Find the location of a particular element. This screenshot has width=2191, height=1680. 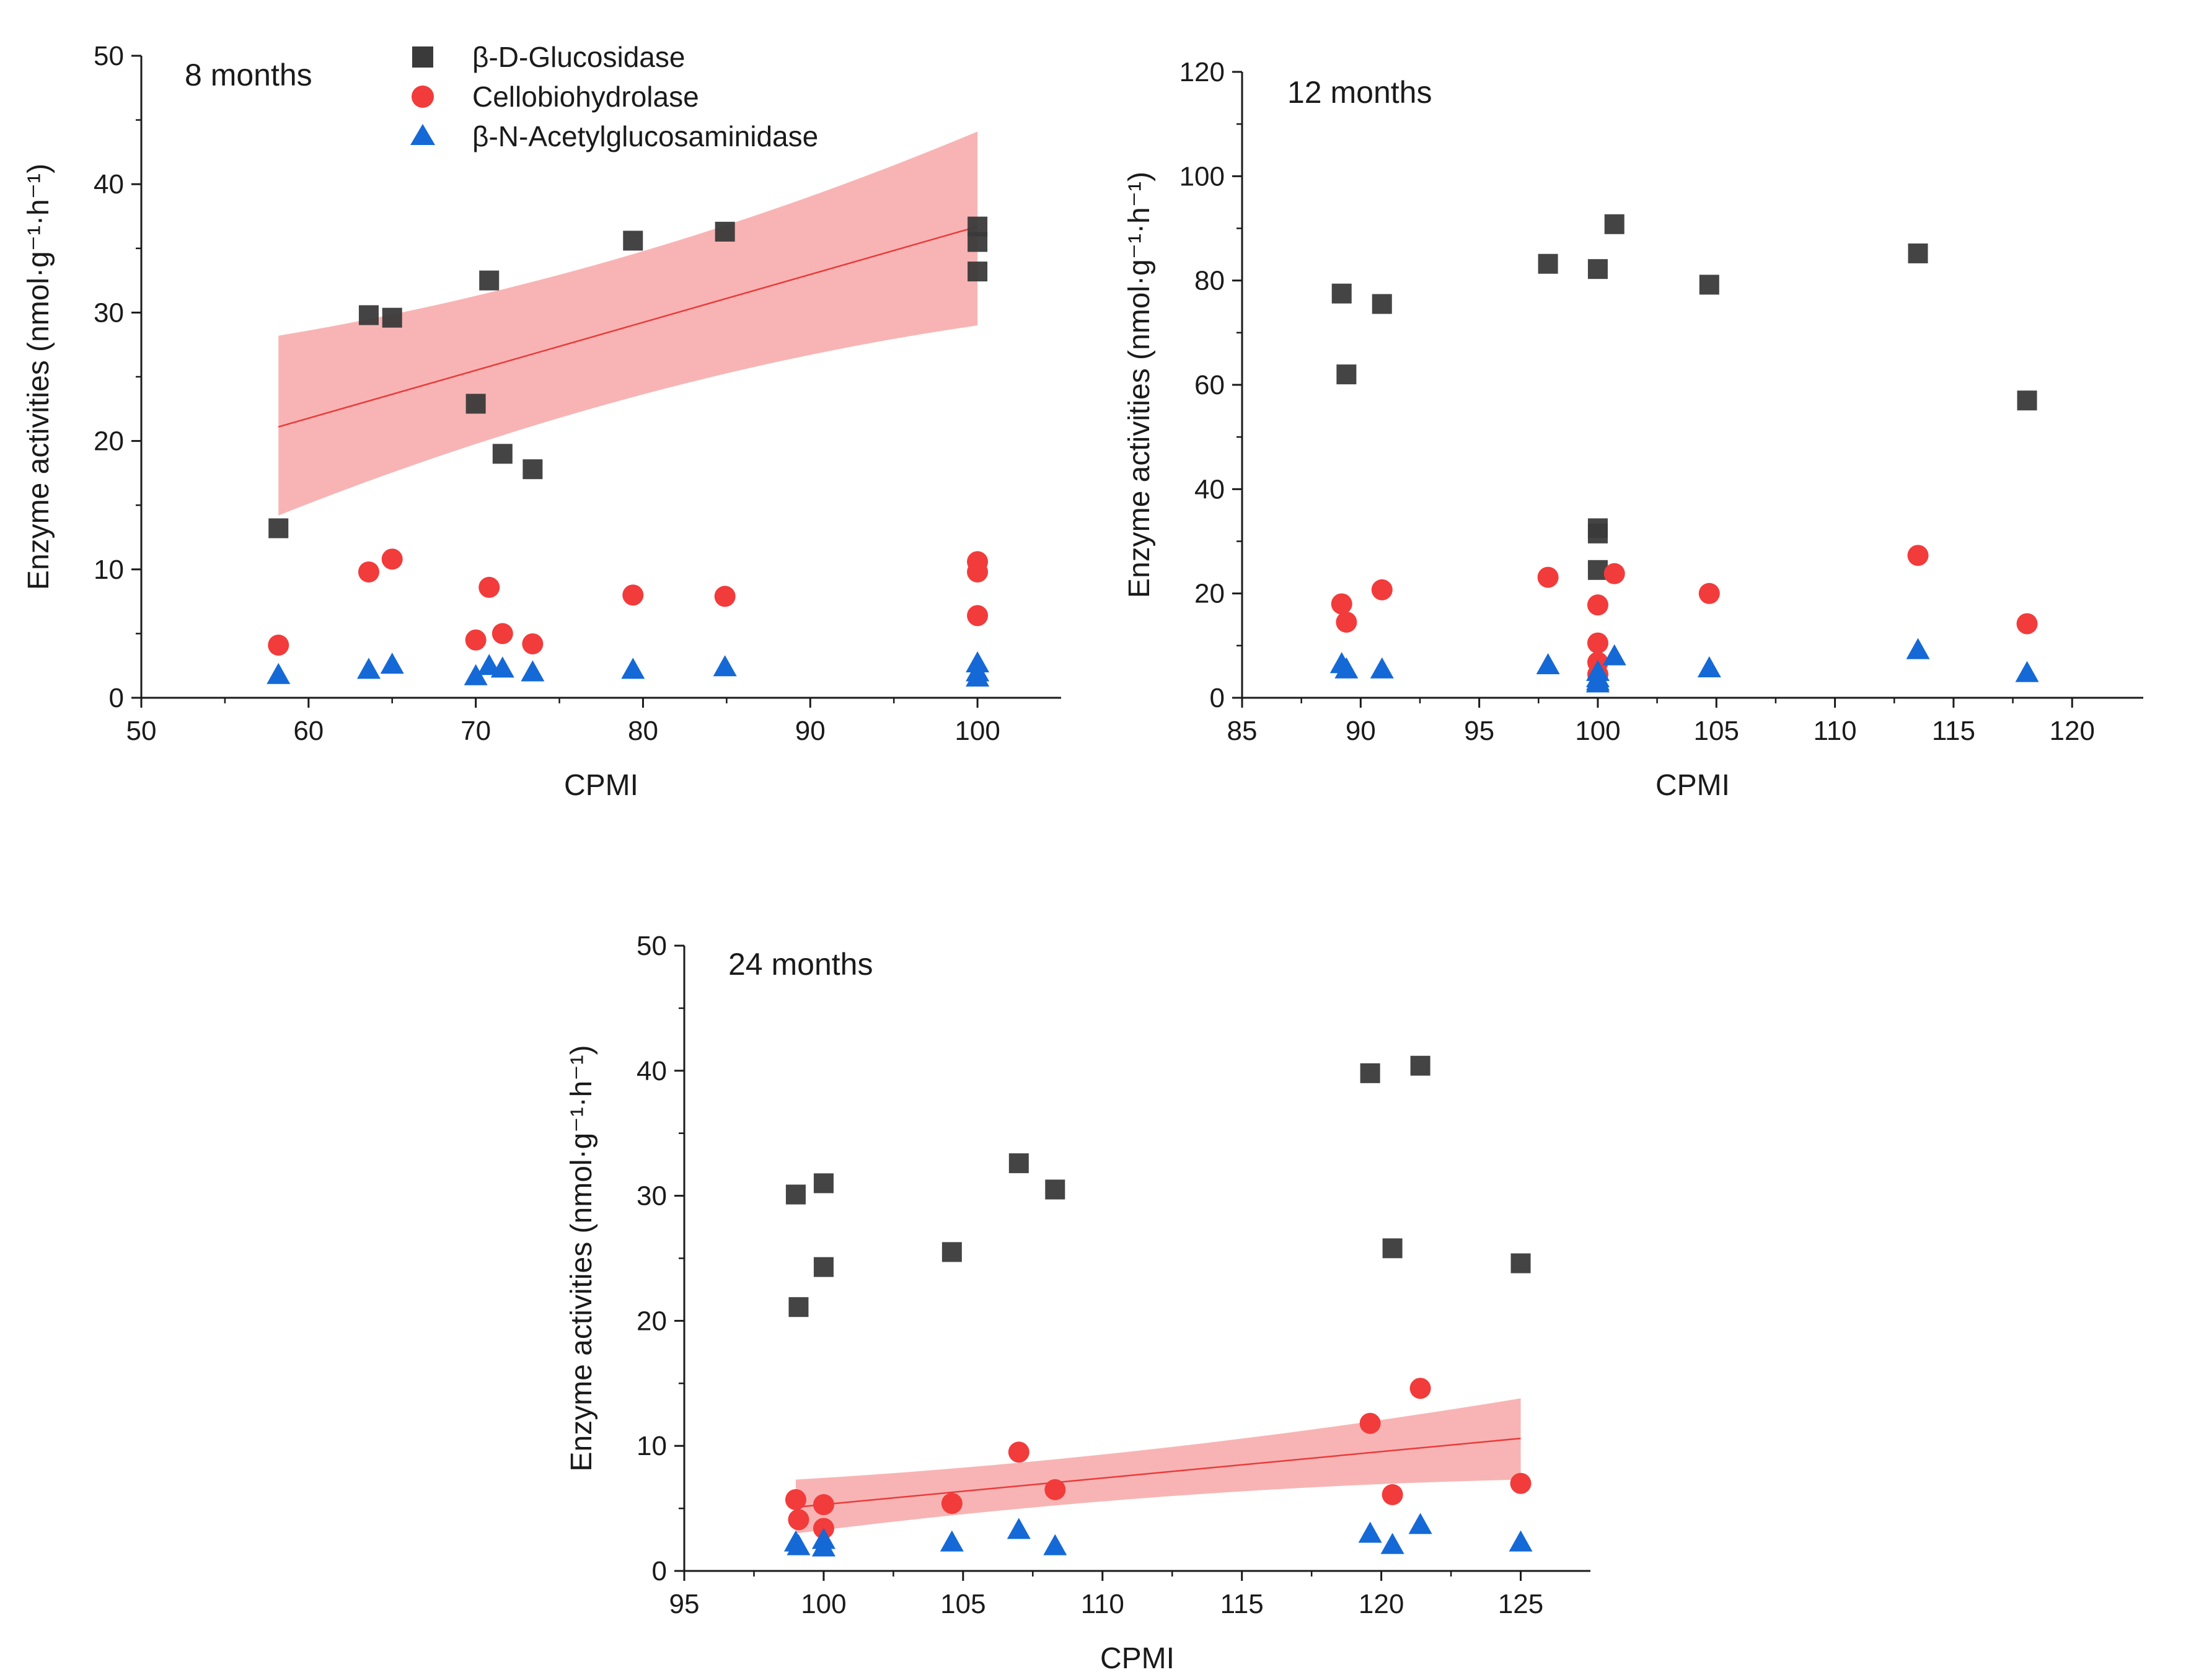

y-tick-label: 80 is located at coordinates (1209, 281).